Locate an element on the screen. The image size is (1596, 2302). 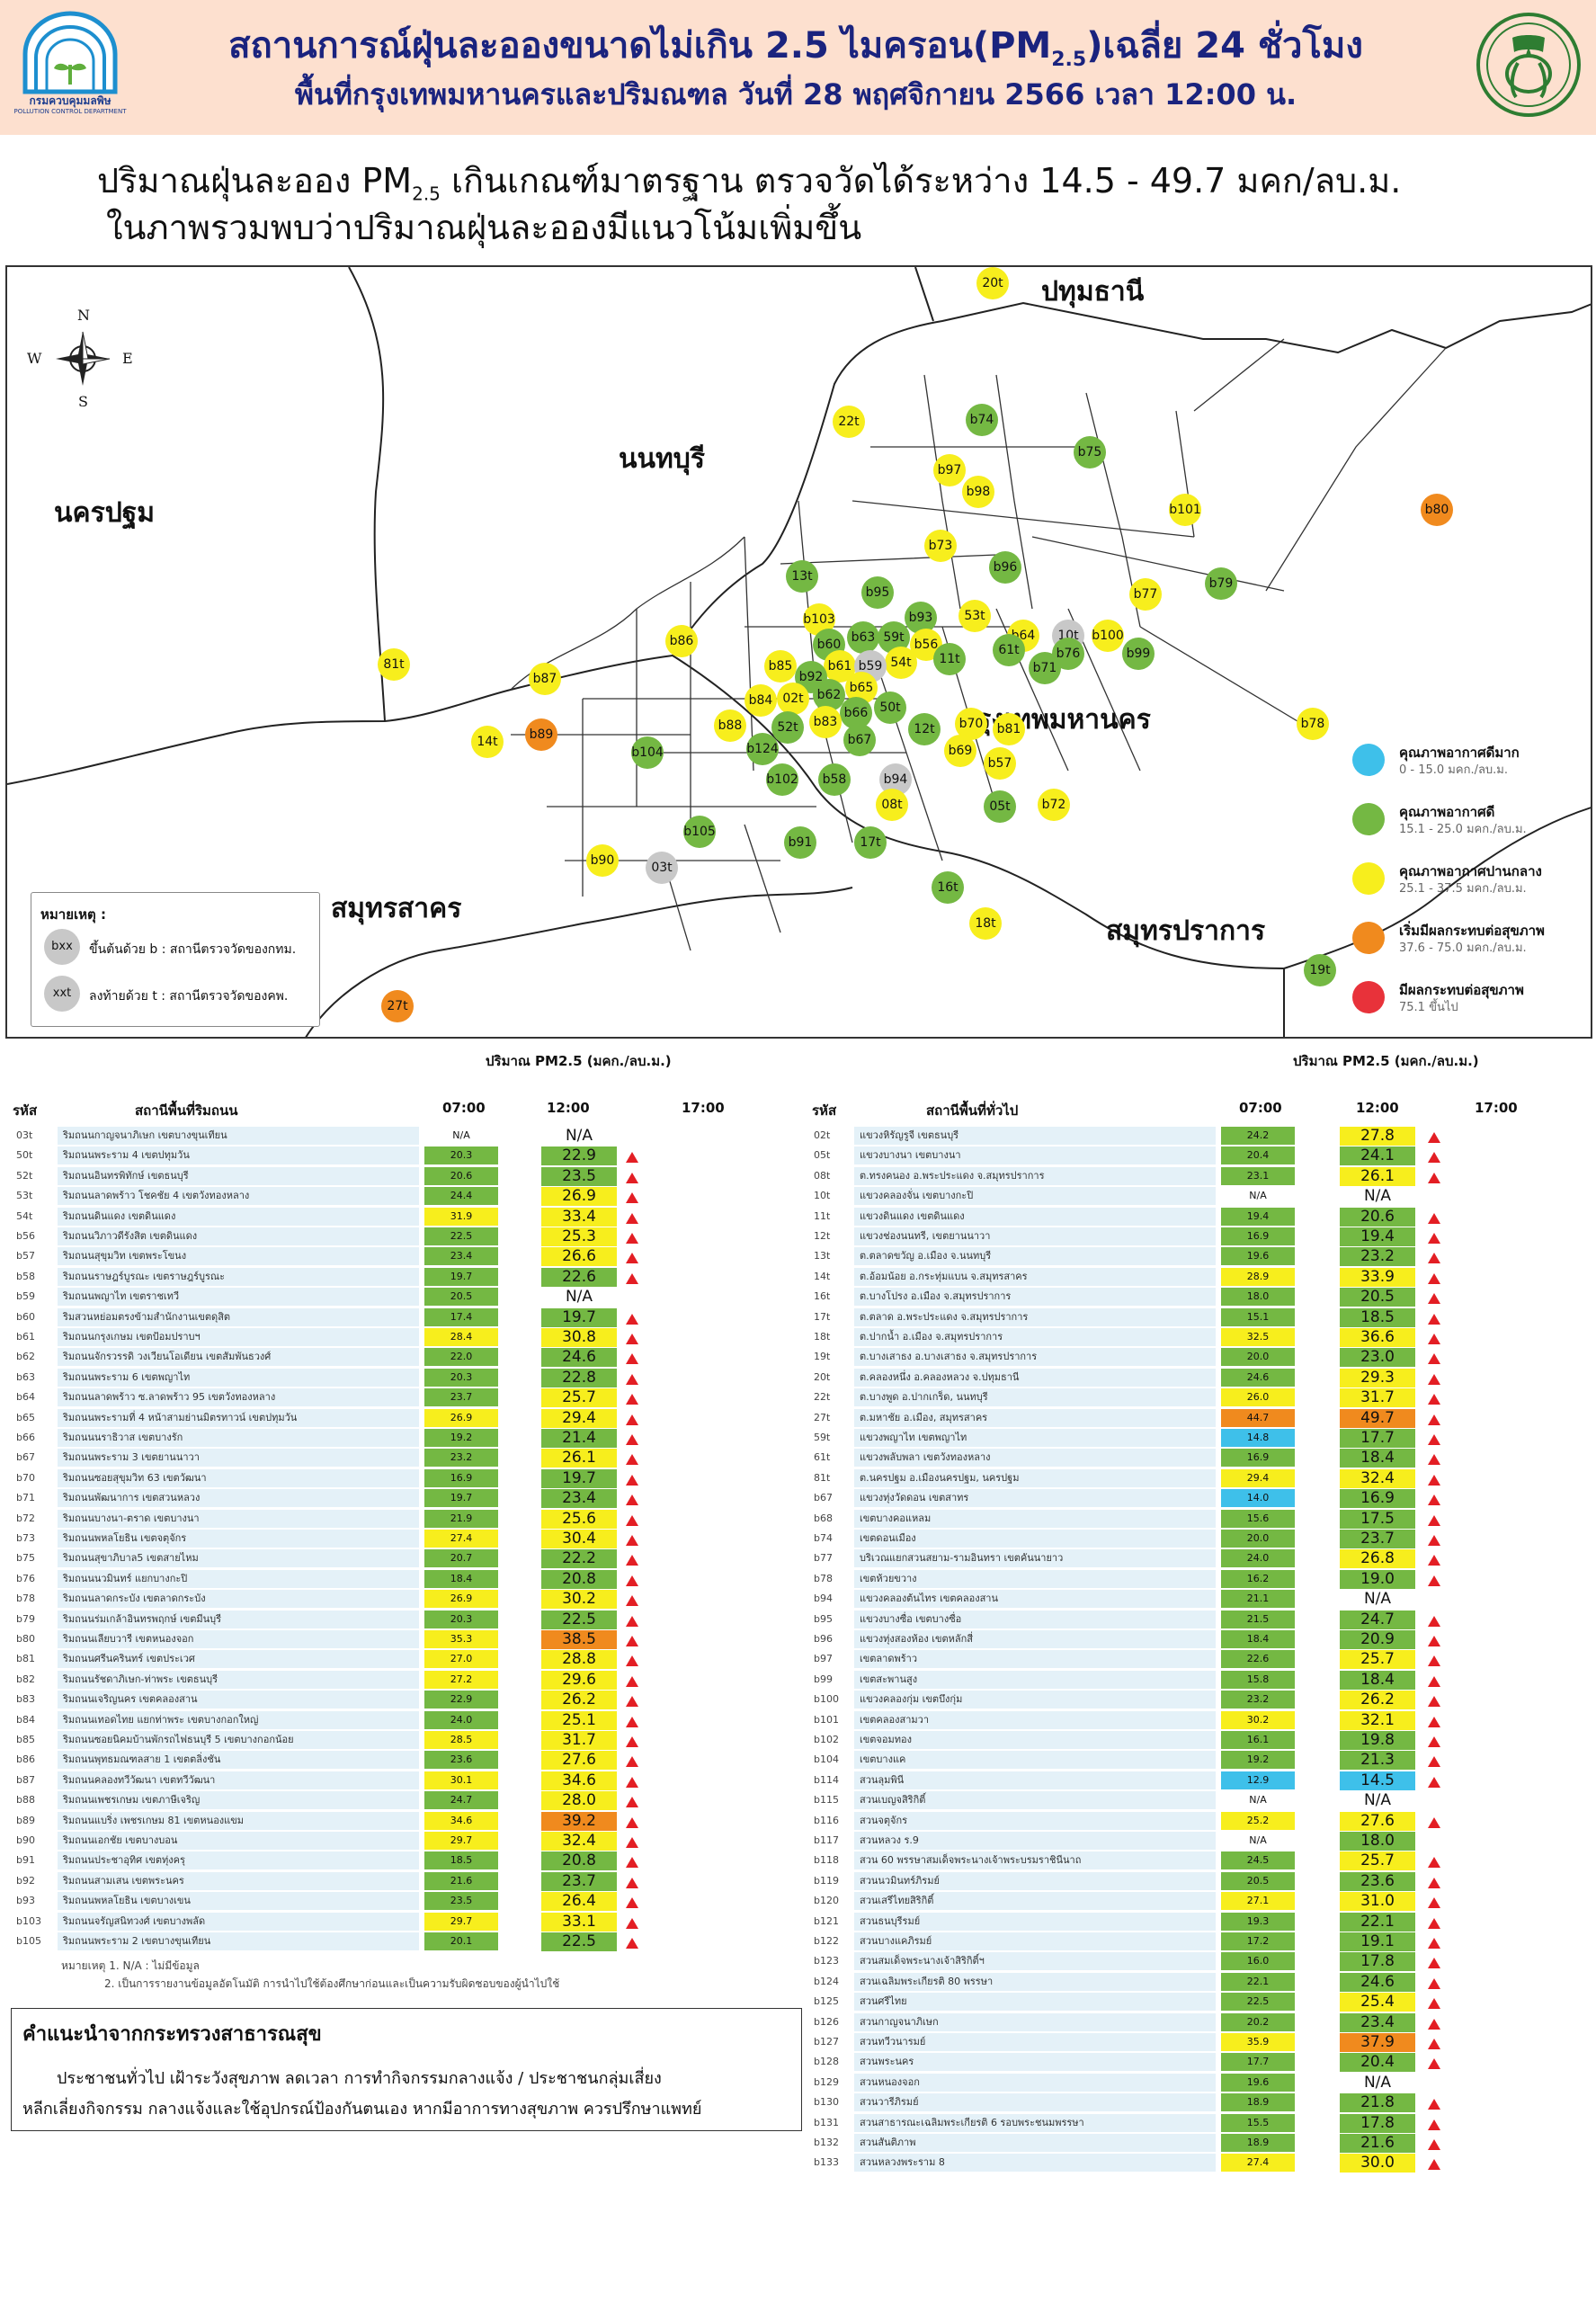
left-code-header: รหัส is located at coordinates (25, 1110).